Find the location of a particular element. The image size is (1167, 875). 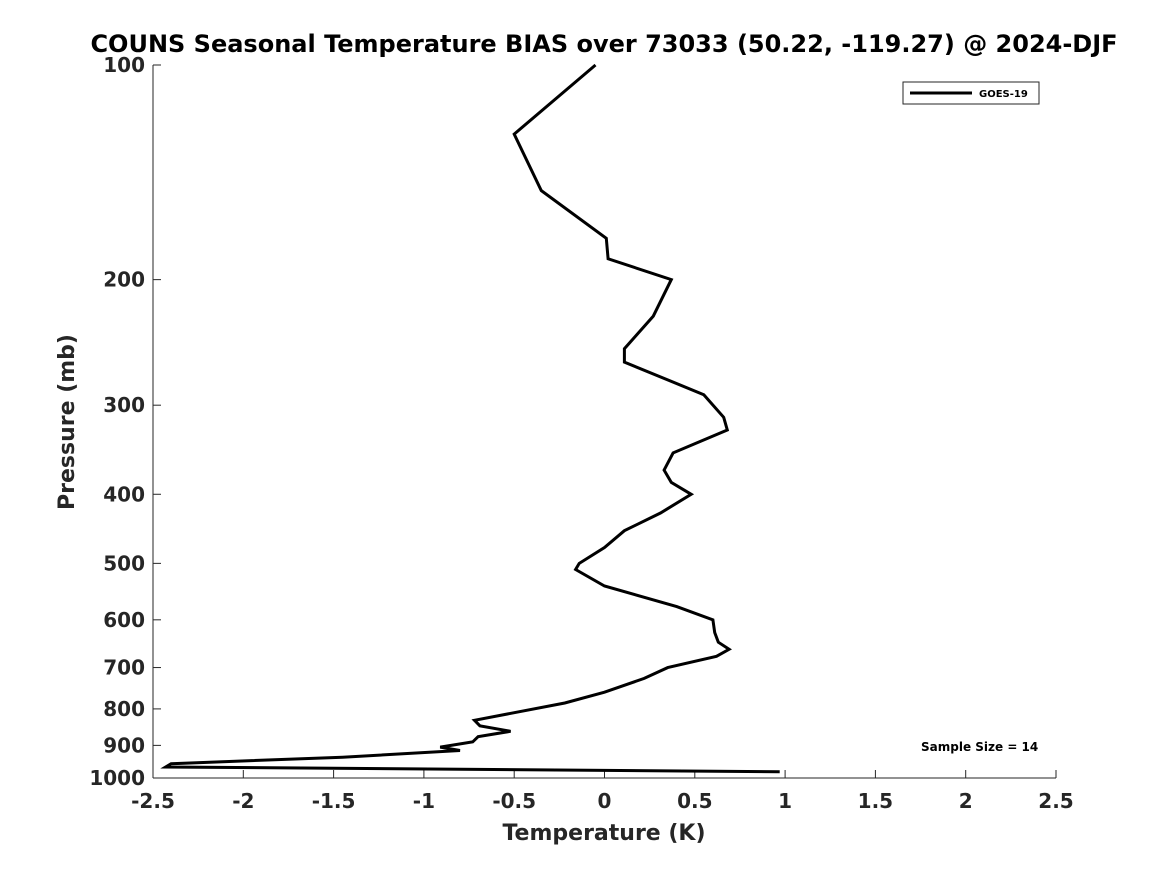

x-tick-label: 1.5 is located at coordinates (875, 801).